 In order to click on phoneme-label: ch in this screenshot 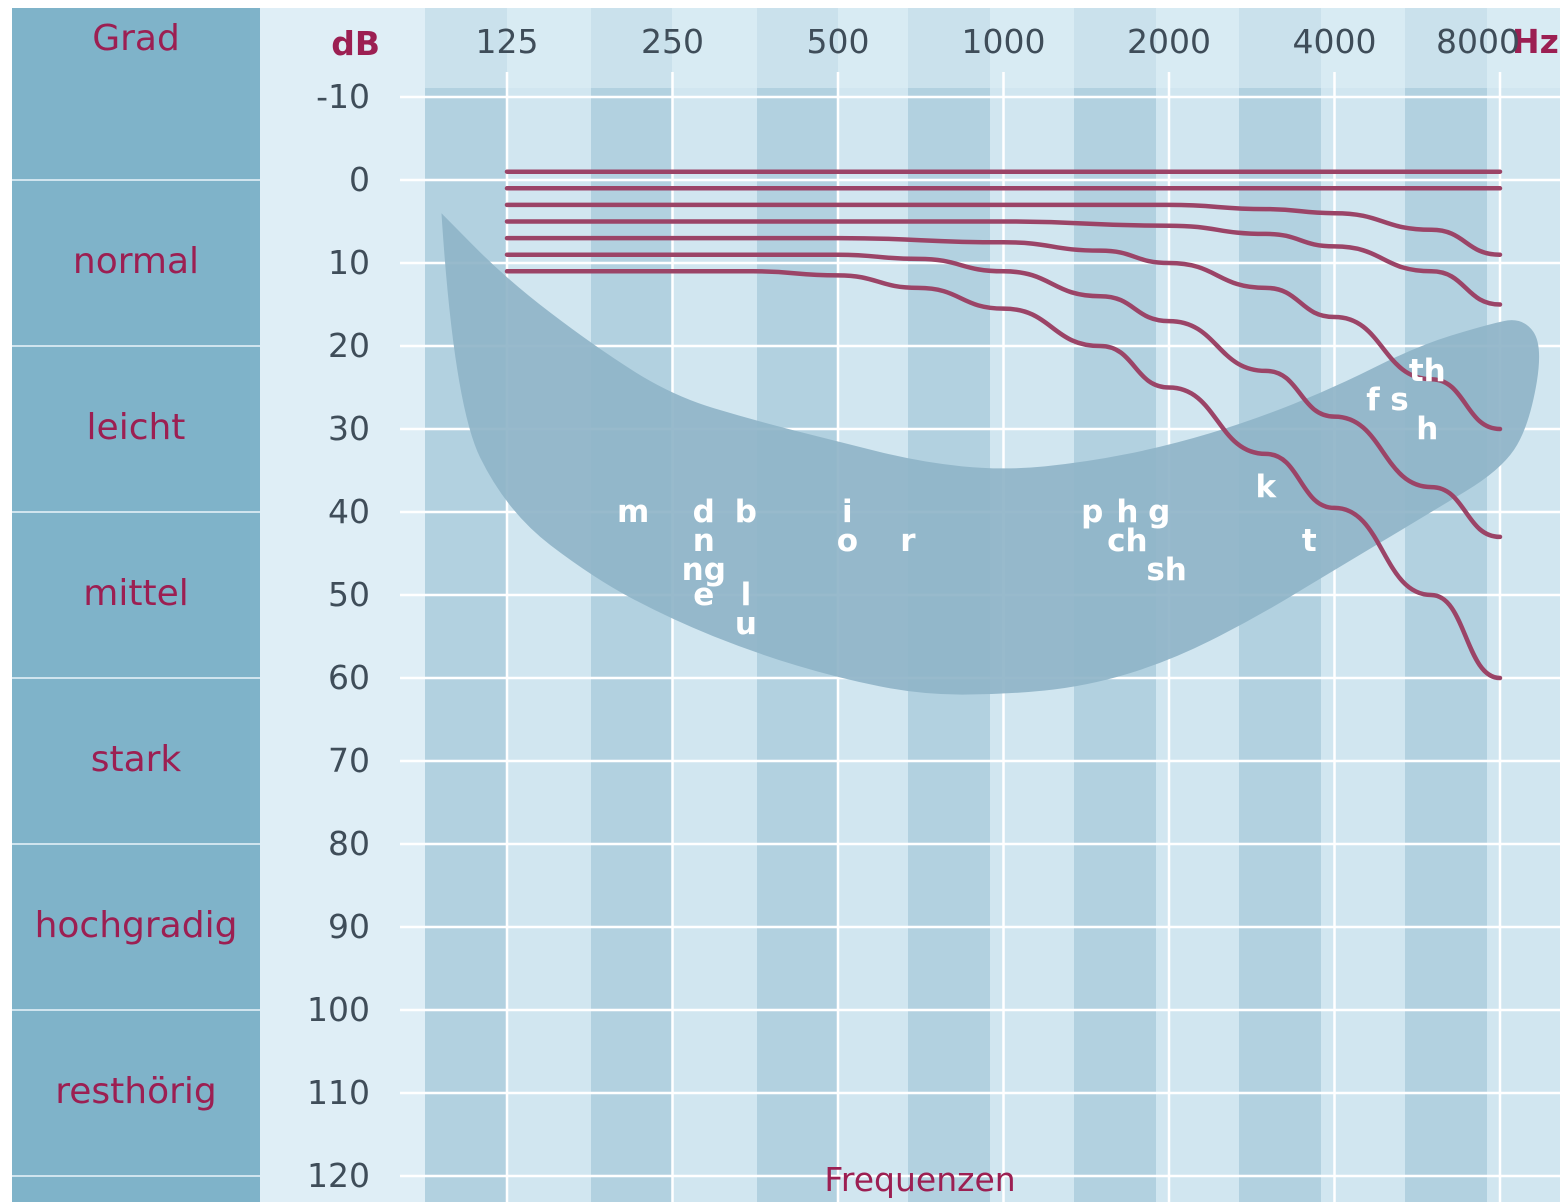, I will do `click(1127, 541)`.